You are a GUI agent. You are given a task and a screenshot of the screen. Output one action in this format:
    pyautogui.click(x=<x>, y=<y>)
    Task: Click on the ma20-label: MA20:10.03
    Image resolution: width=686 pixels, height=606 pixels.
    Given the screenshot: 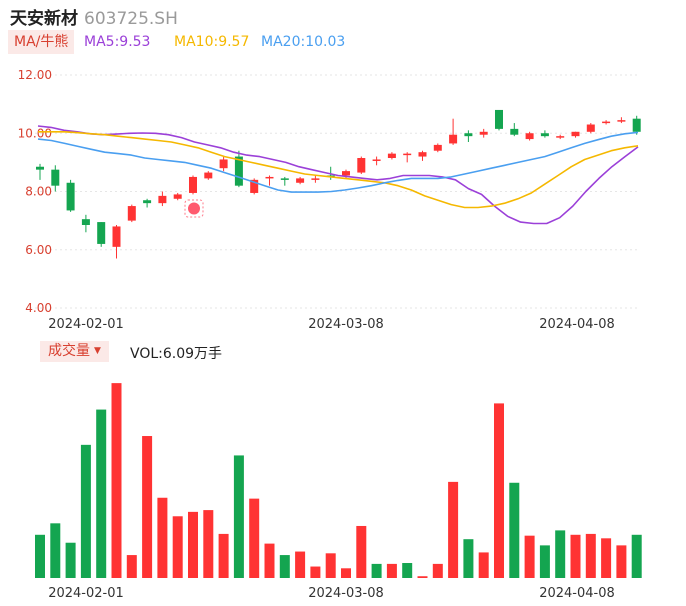 What is the action you would take?
    pyautogui.click(x=303, y=42)
    